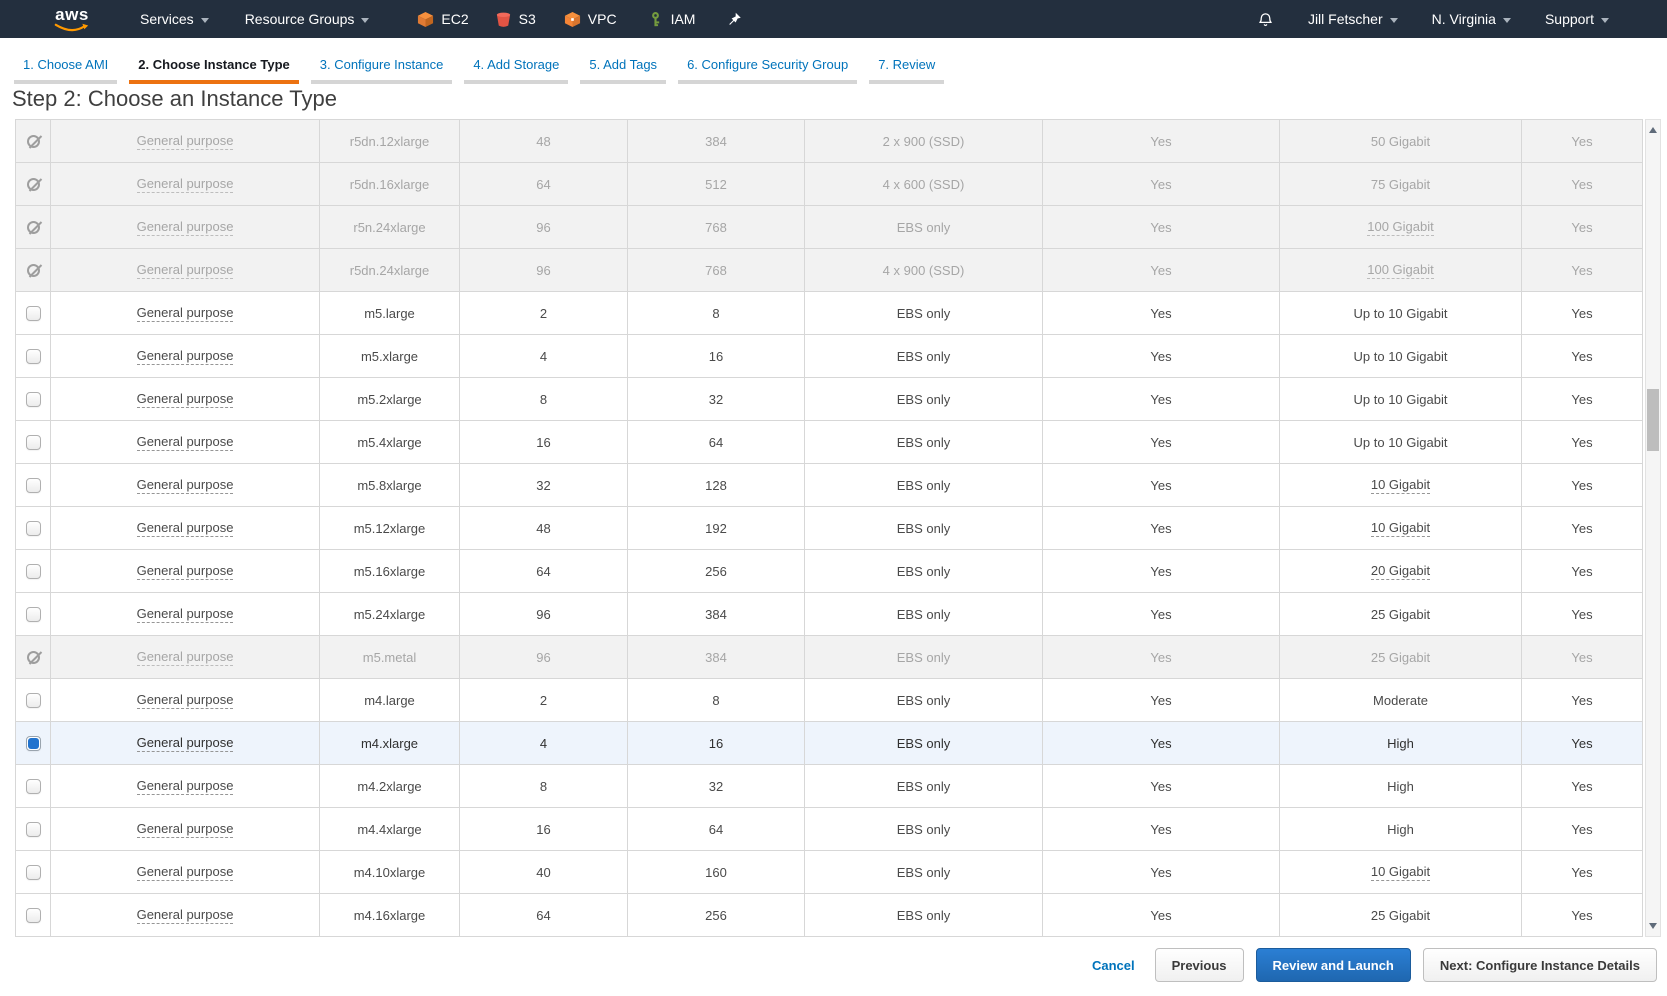 This screenshot has width=1667, height=996. Describe the element at coordinates (1333, 965) in the screenshot. I see `review-and-launch-button: Review and Launch` at that location.